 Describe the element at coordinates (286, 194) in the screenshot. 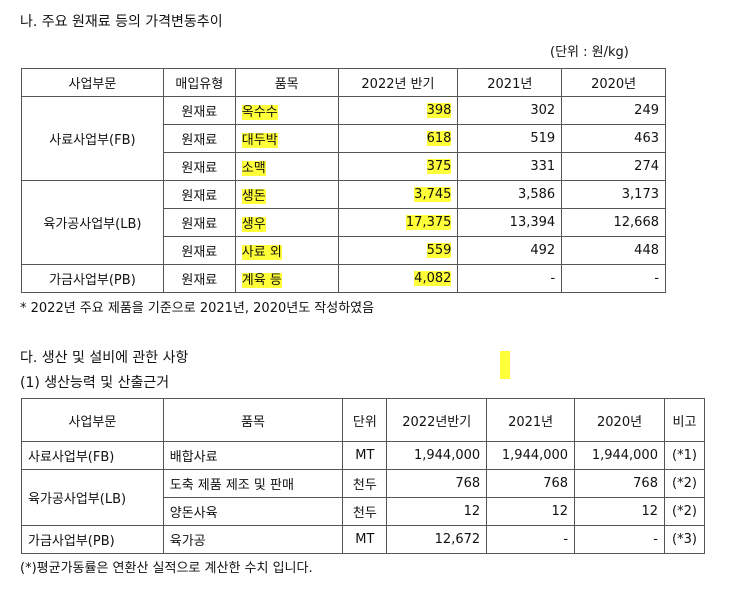

I see `item-cell: 생돈` at that location.